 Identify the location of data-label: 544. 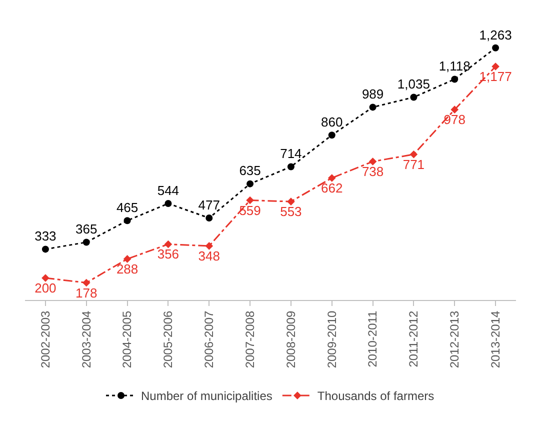
(168, 190).